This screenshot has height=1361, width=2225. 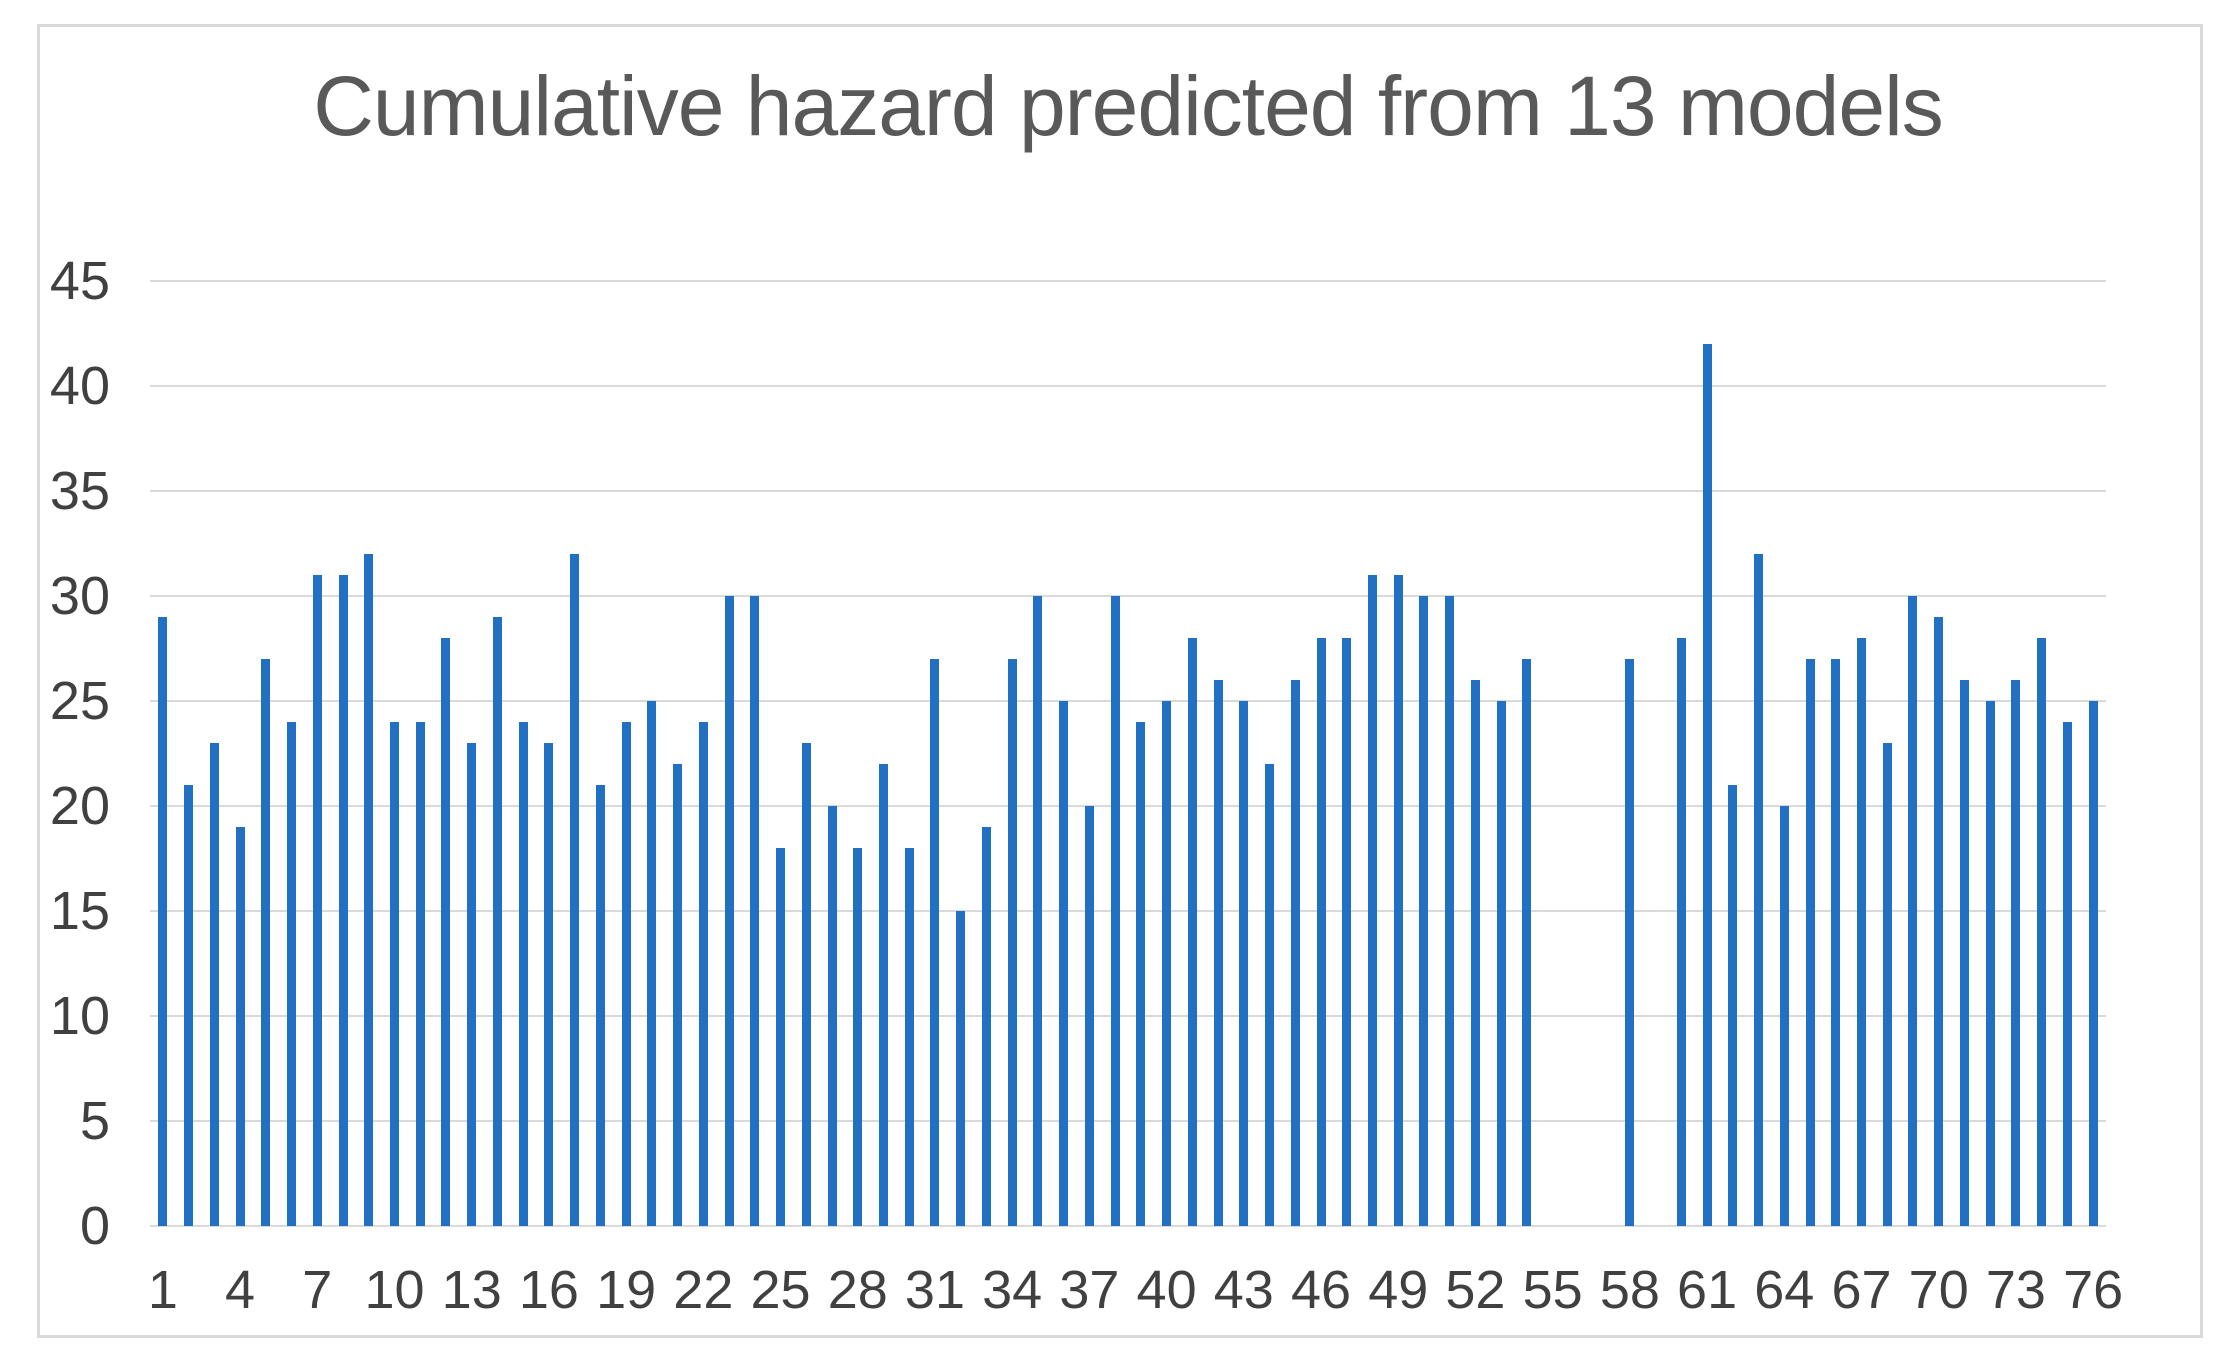 I want to click on x-axis-tick-label: 49, so click(x=1398, y=1290).